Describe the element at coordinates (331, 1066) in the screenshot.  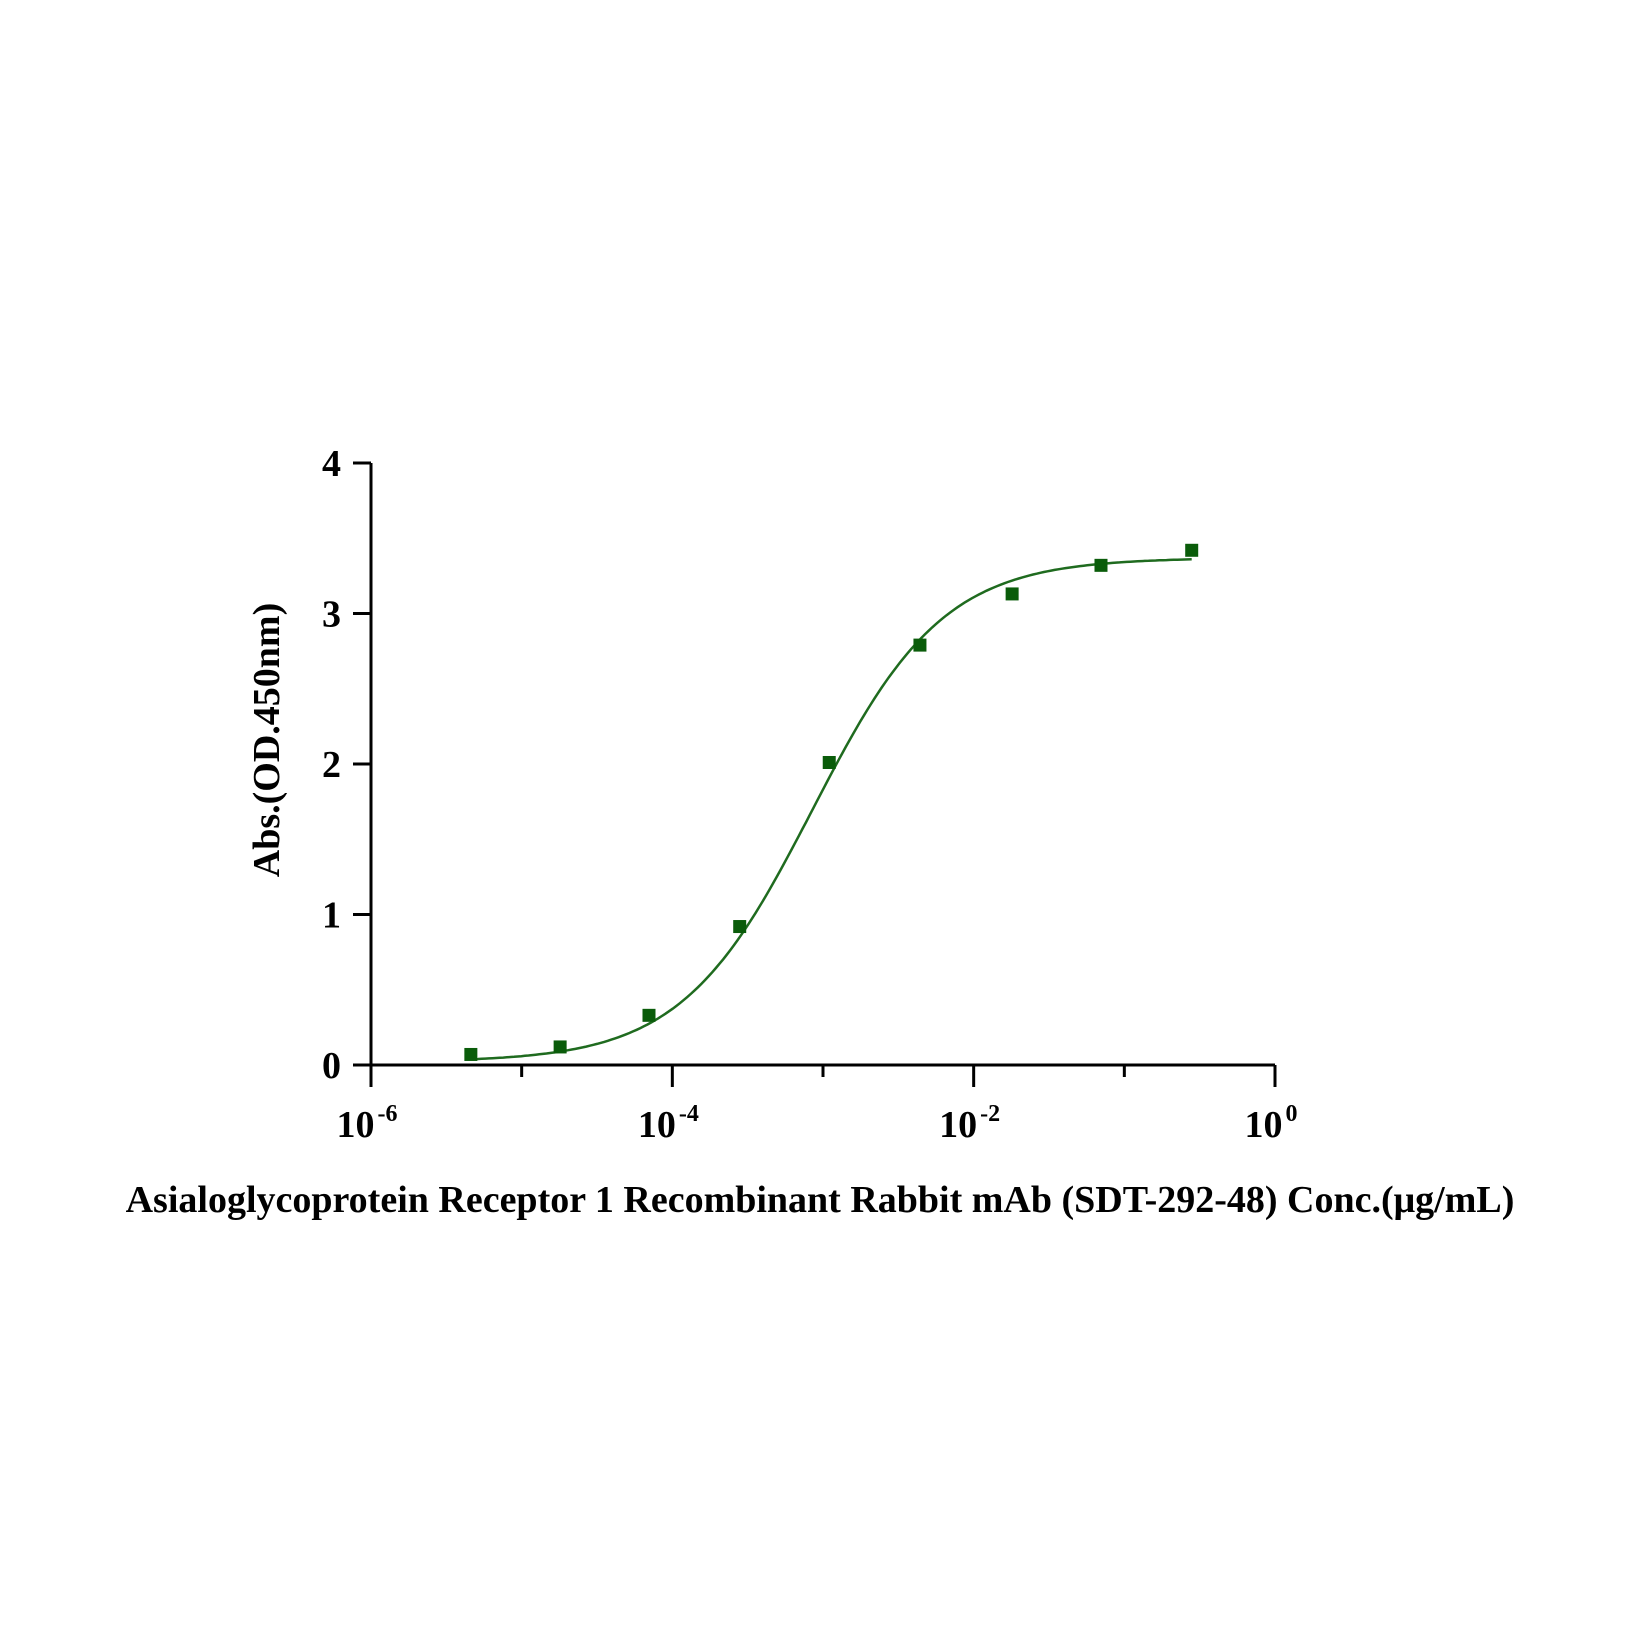
I see `y-tick-label: 0` at that location.